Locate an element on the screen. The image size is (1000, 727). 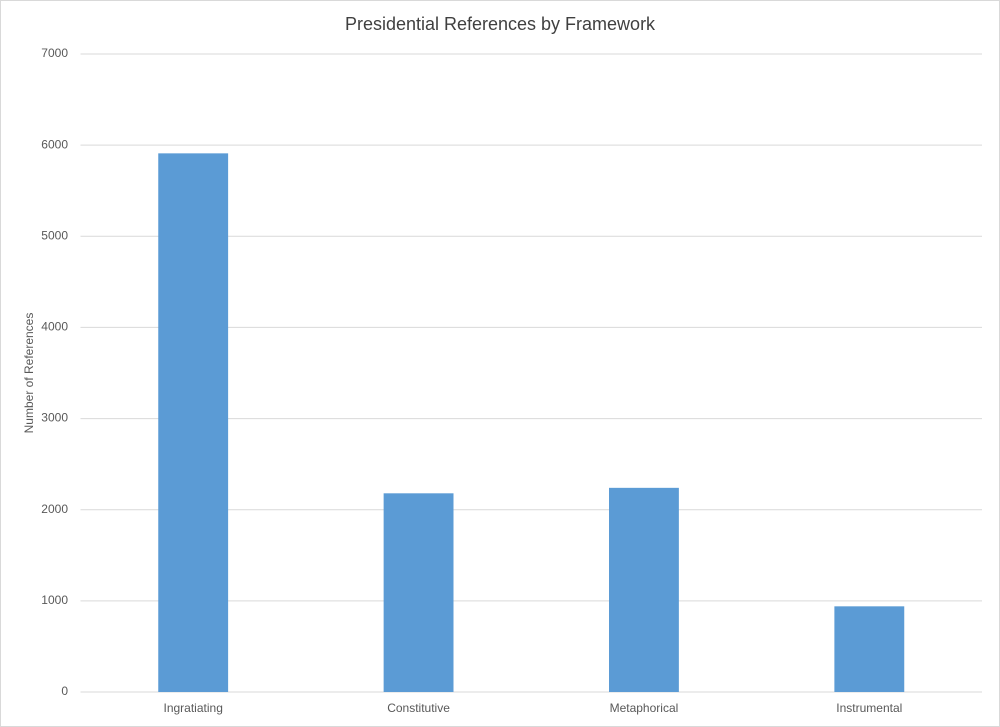
x-tick-label: Metaphorical is located at coordinates (644, 708).